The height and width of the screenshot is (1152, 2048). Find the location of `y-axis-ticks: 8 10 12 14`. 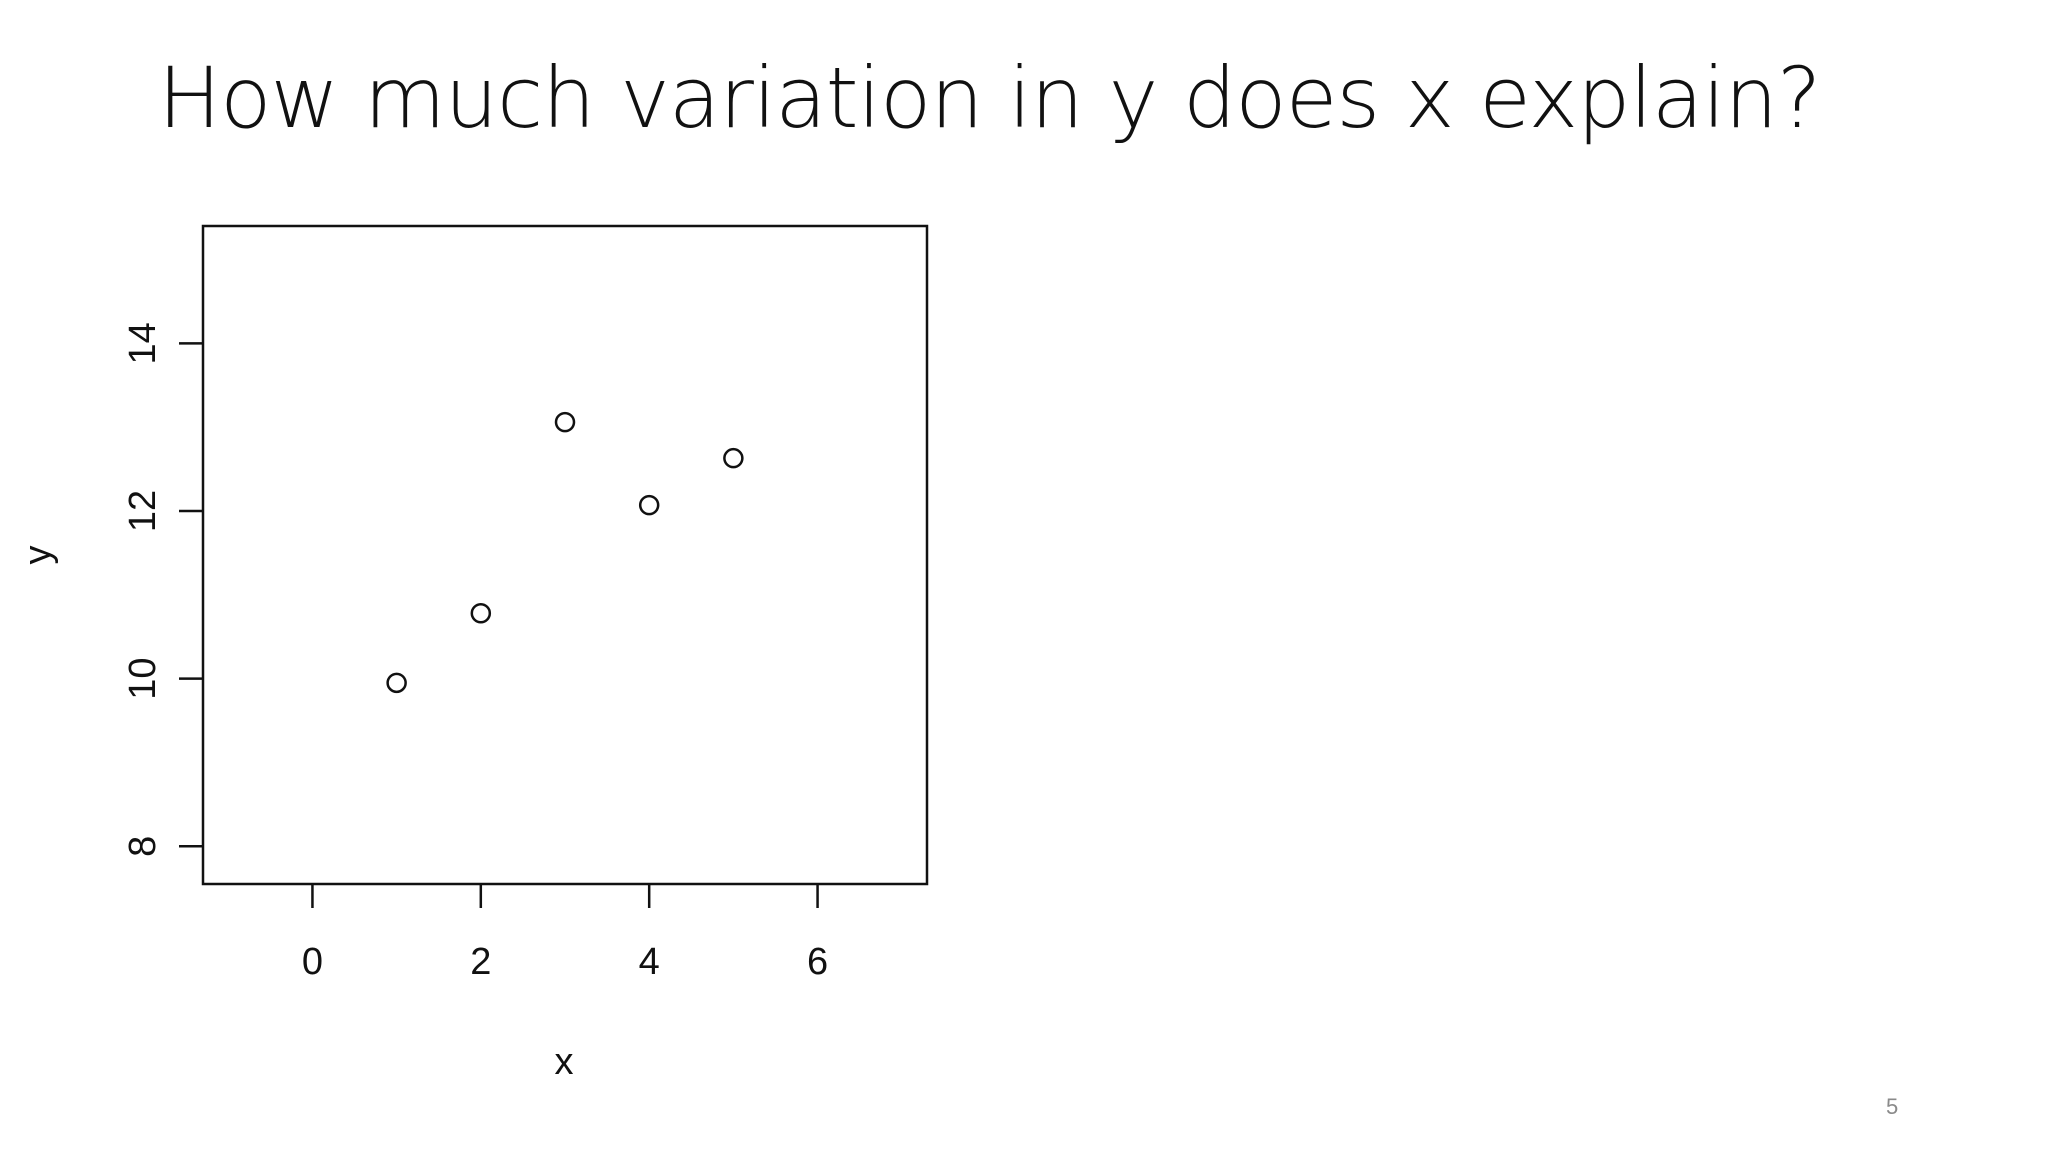

y-axis-ticks: 8 10 12 14 is located at coordinates (162, 589).